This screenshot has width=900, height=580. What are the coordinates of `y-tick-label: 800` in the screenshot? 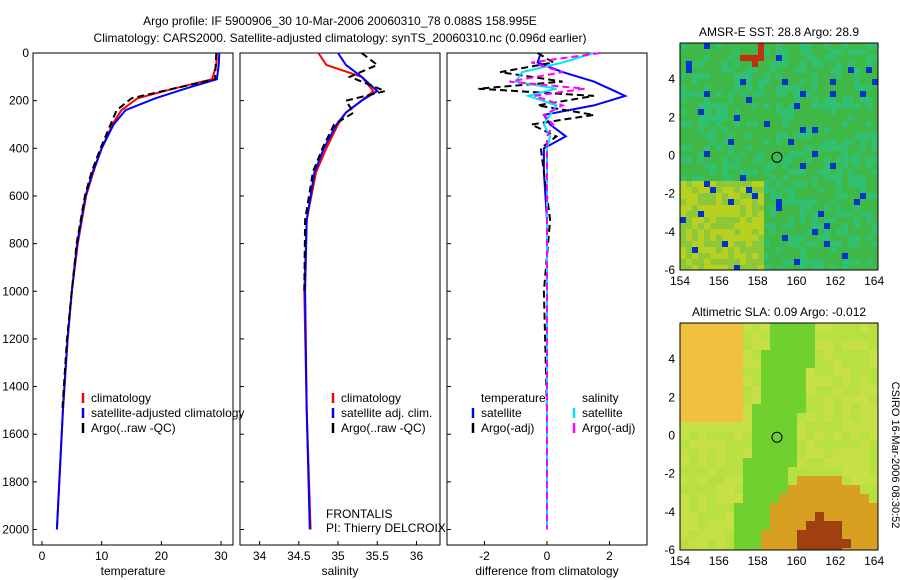 It's located at (19, 244).